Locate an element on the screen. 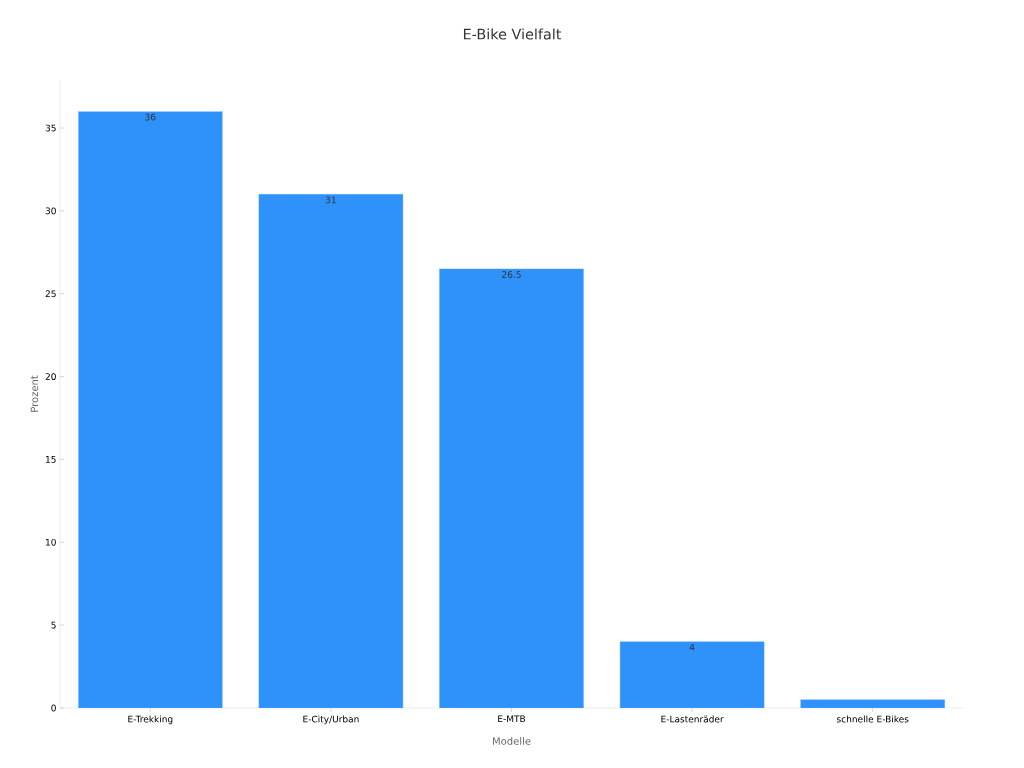  data-label: 26.5 is located at coordinates (511, 274).